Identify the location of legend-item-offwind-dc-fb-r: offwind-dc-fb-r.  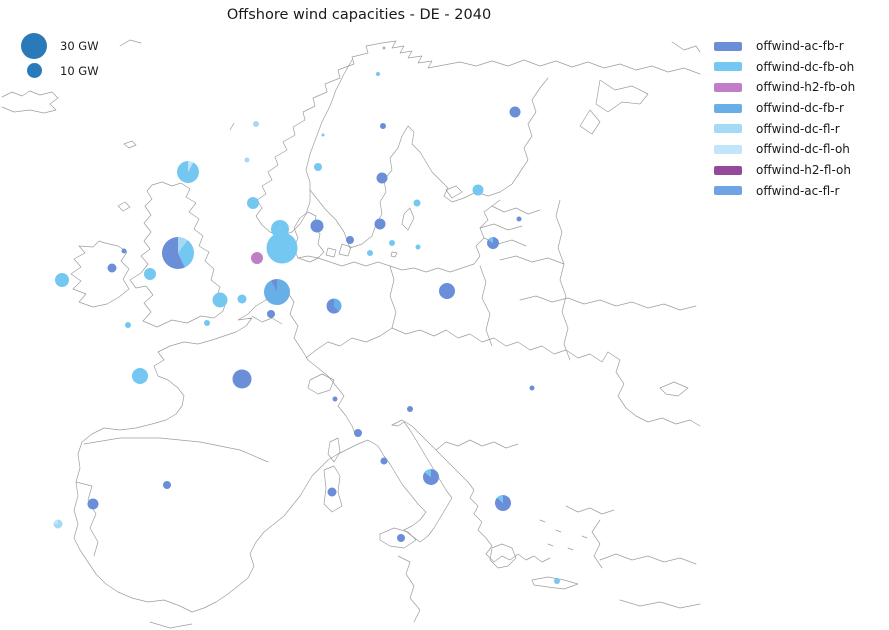
(784, 108).